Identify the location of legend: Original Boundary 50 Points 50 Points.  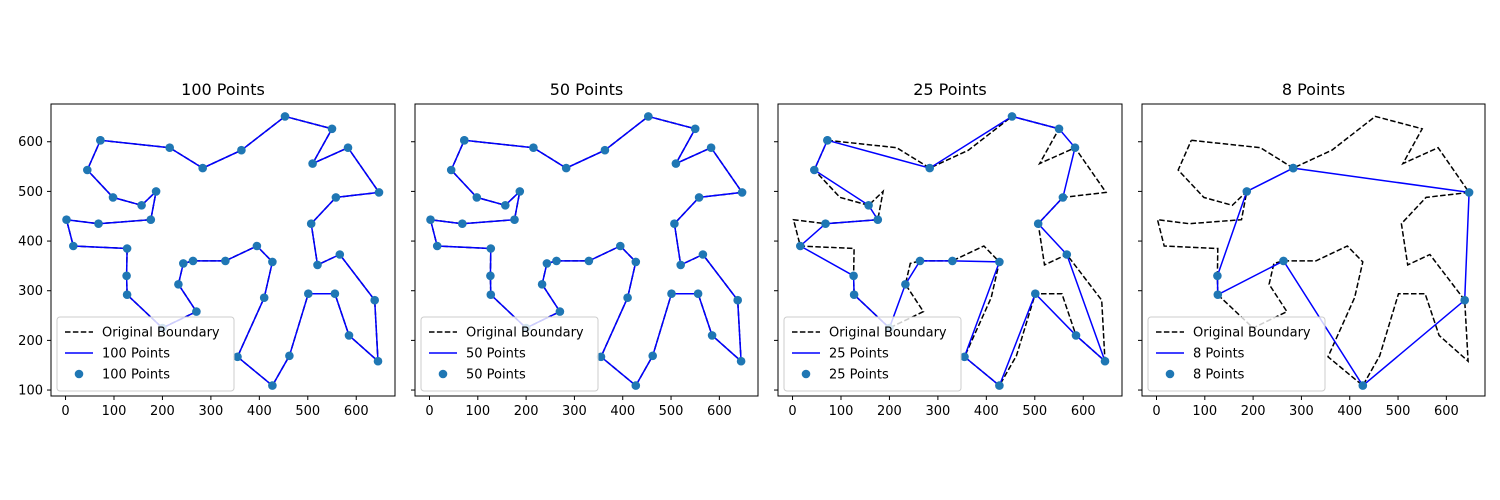
(509, 354).